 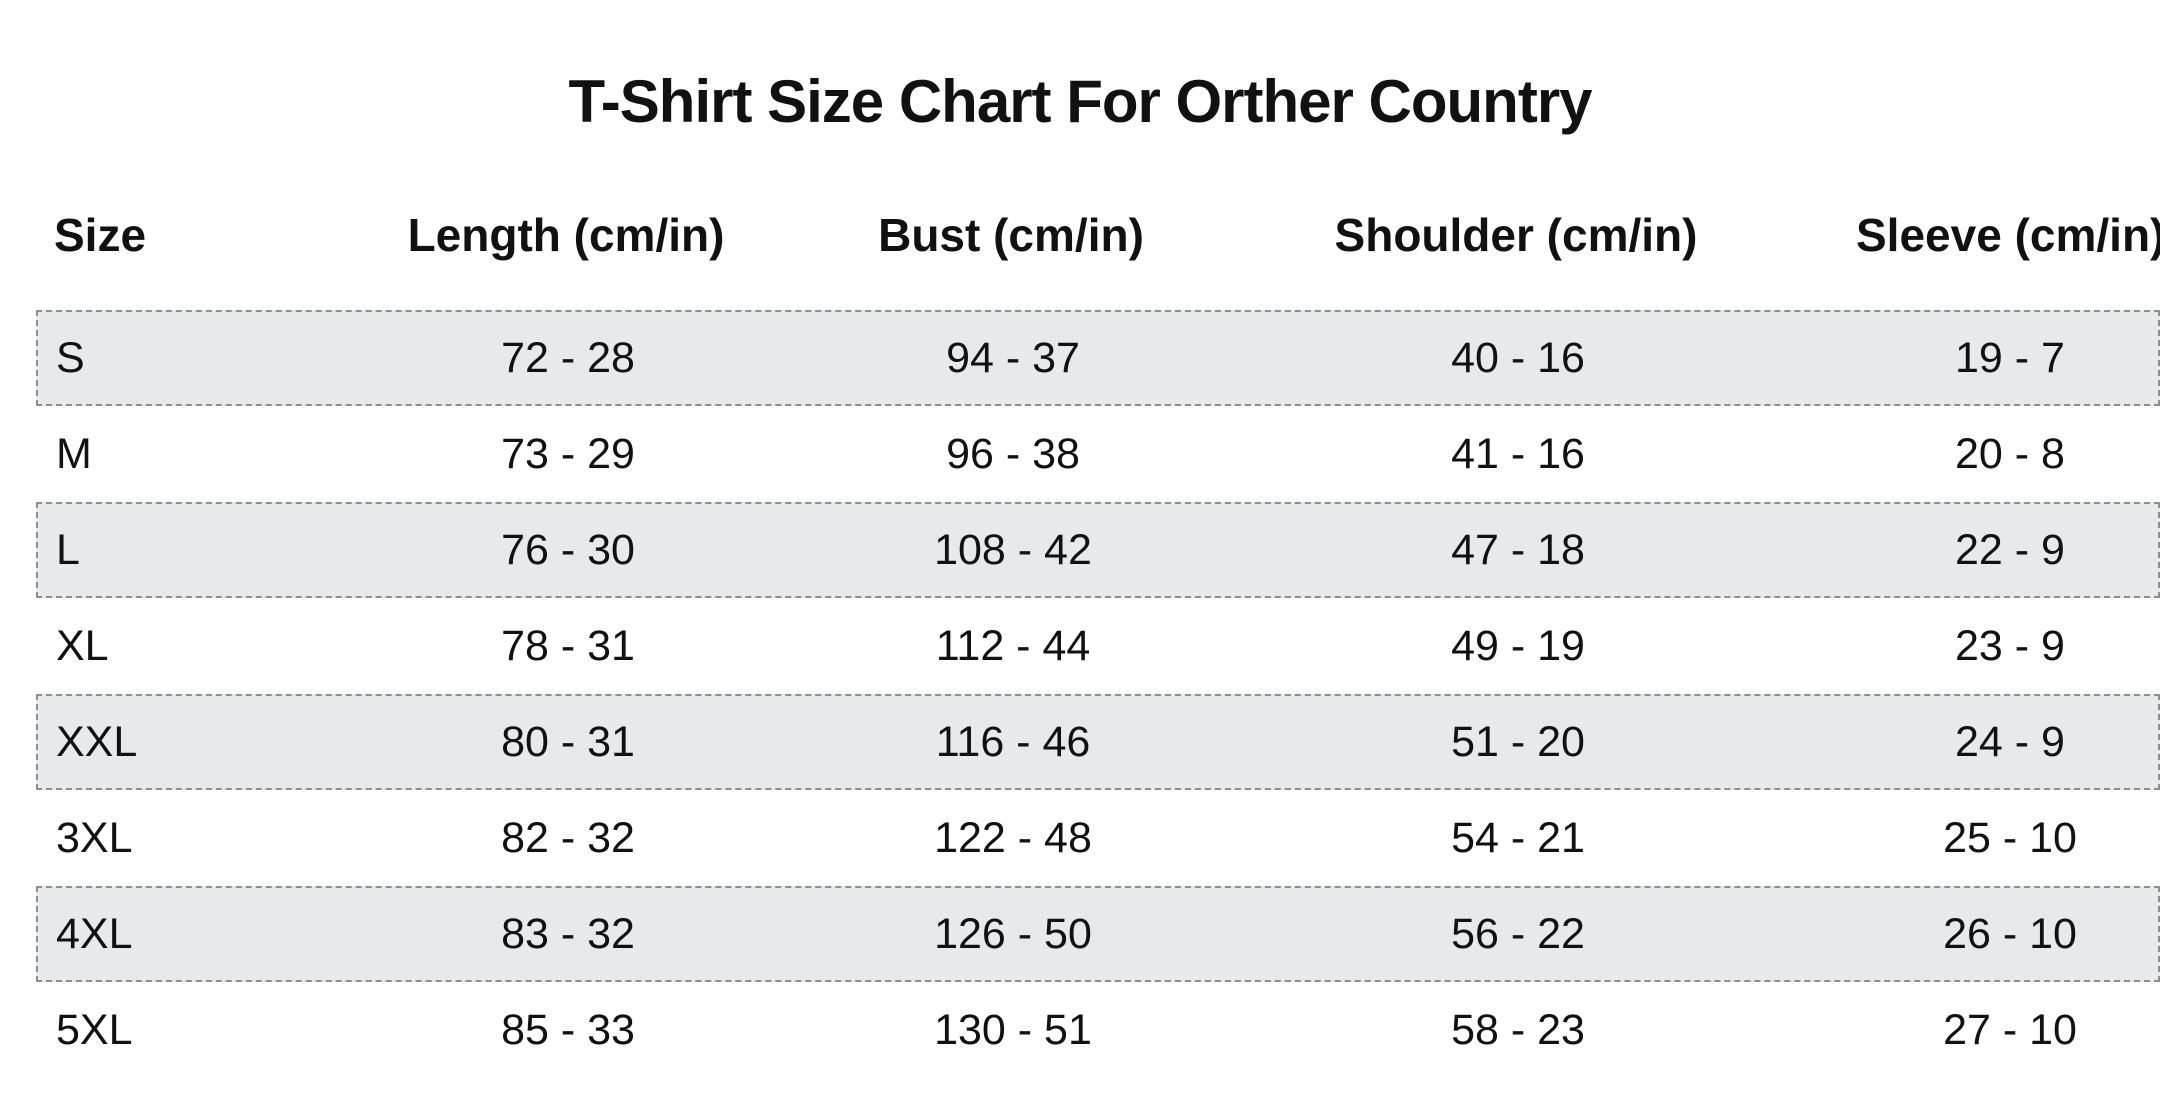 I want to click on shoulder-cell: 40 - 16, so click(x=1518, y=357).